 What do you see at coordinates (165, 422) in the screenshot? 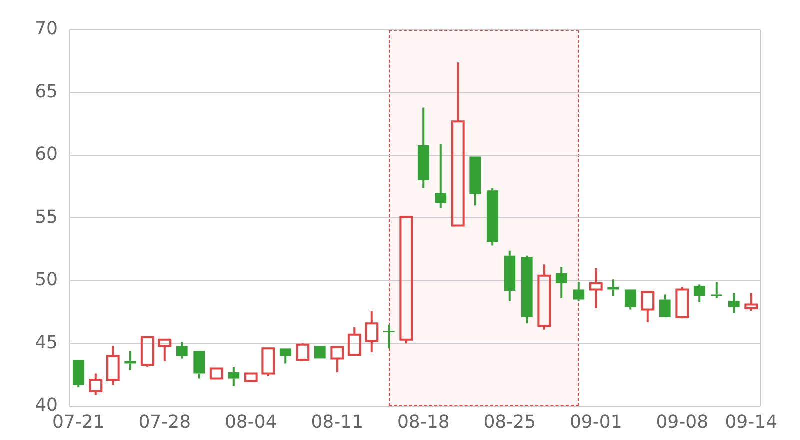
I see `x-tick-label: 07-28` at bounding box center [165, 422].